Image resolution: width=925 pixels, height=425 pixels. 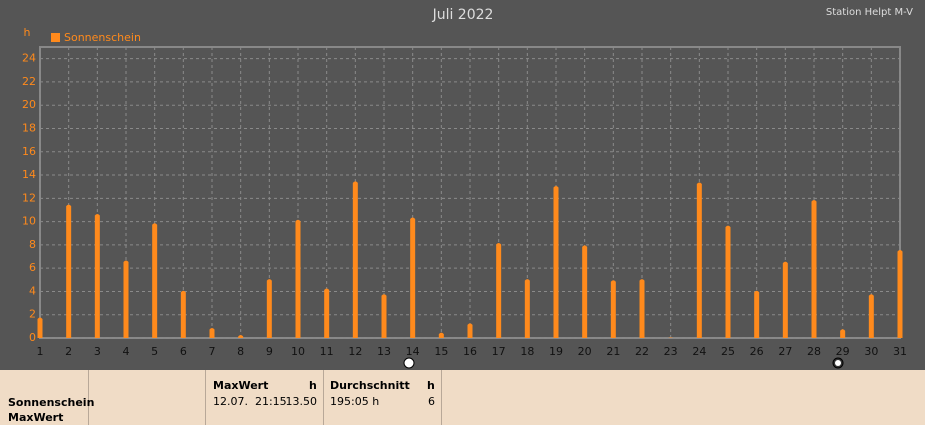 What do you see at coordinates (97, 351) in the screenshot?
I see `x-tick-label: 3` at bounding box center [97, 351].